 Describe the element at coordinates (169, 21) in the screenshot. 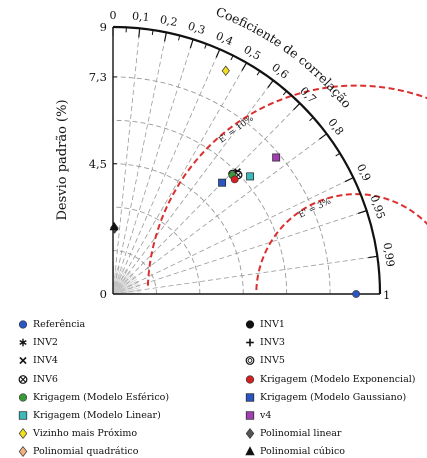

I see `correlation-tick-label: 0,2` at that location.